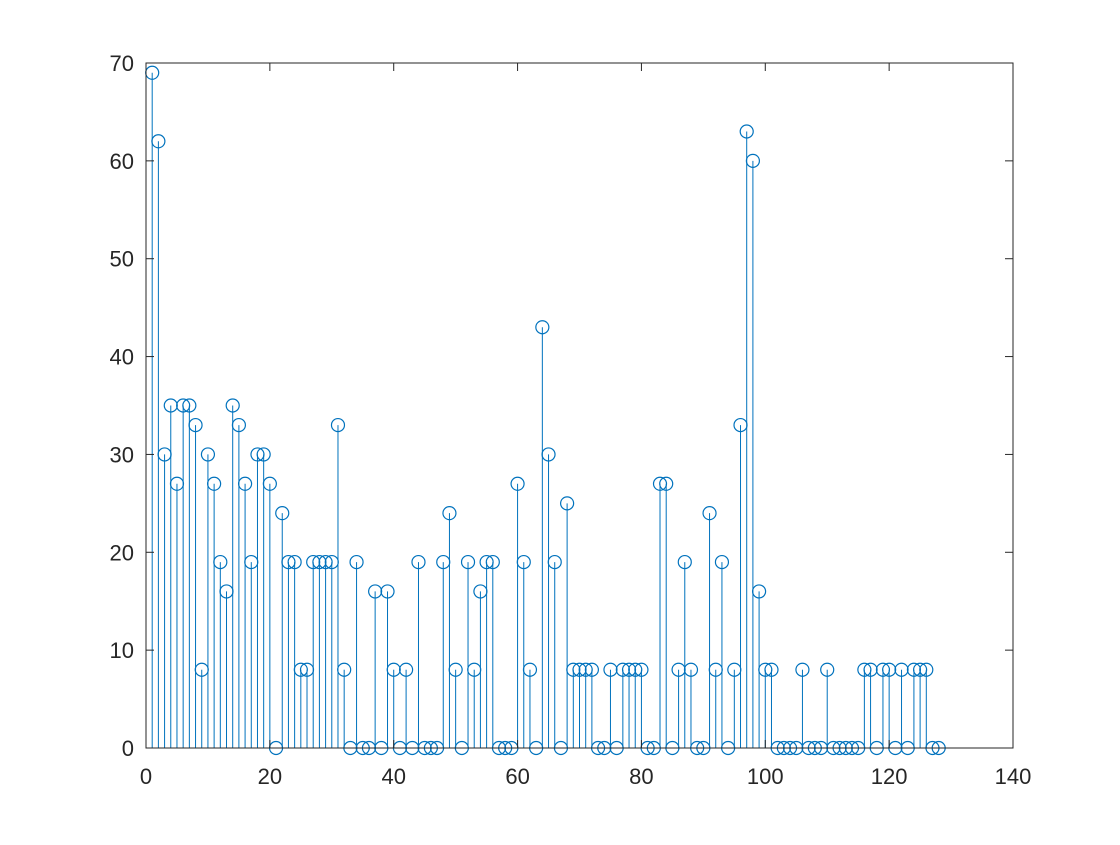 This screenshot has height=845, width=1120. I want to click on y-tick-label: 20, so click(122, 552).